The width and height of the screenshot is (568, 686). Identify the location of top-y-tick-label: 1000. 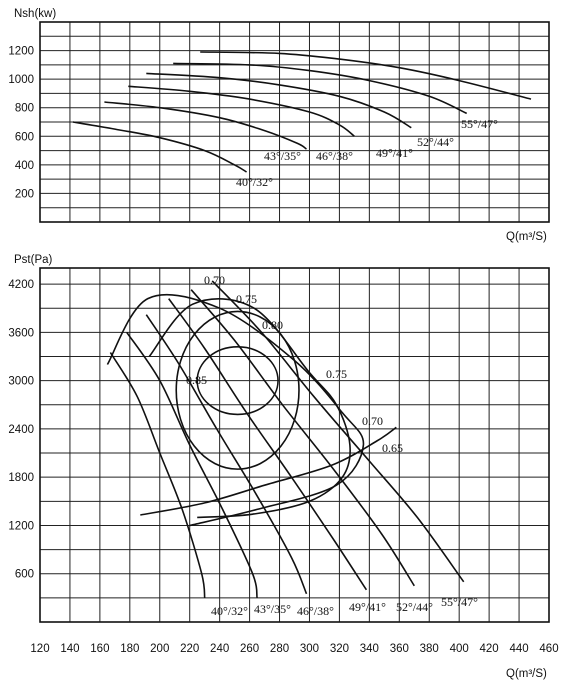
(21, 80).